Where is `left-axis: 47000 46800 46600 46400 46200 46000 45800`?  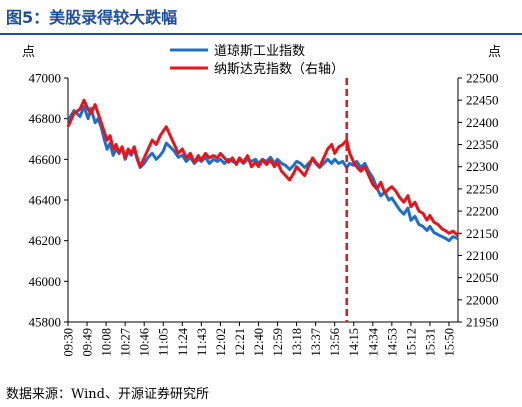
left-axis: 47000 46800 46600 46400 46200 46000 45800 is located at coordinates (48, 200).